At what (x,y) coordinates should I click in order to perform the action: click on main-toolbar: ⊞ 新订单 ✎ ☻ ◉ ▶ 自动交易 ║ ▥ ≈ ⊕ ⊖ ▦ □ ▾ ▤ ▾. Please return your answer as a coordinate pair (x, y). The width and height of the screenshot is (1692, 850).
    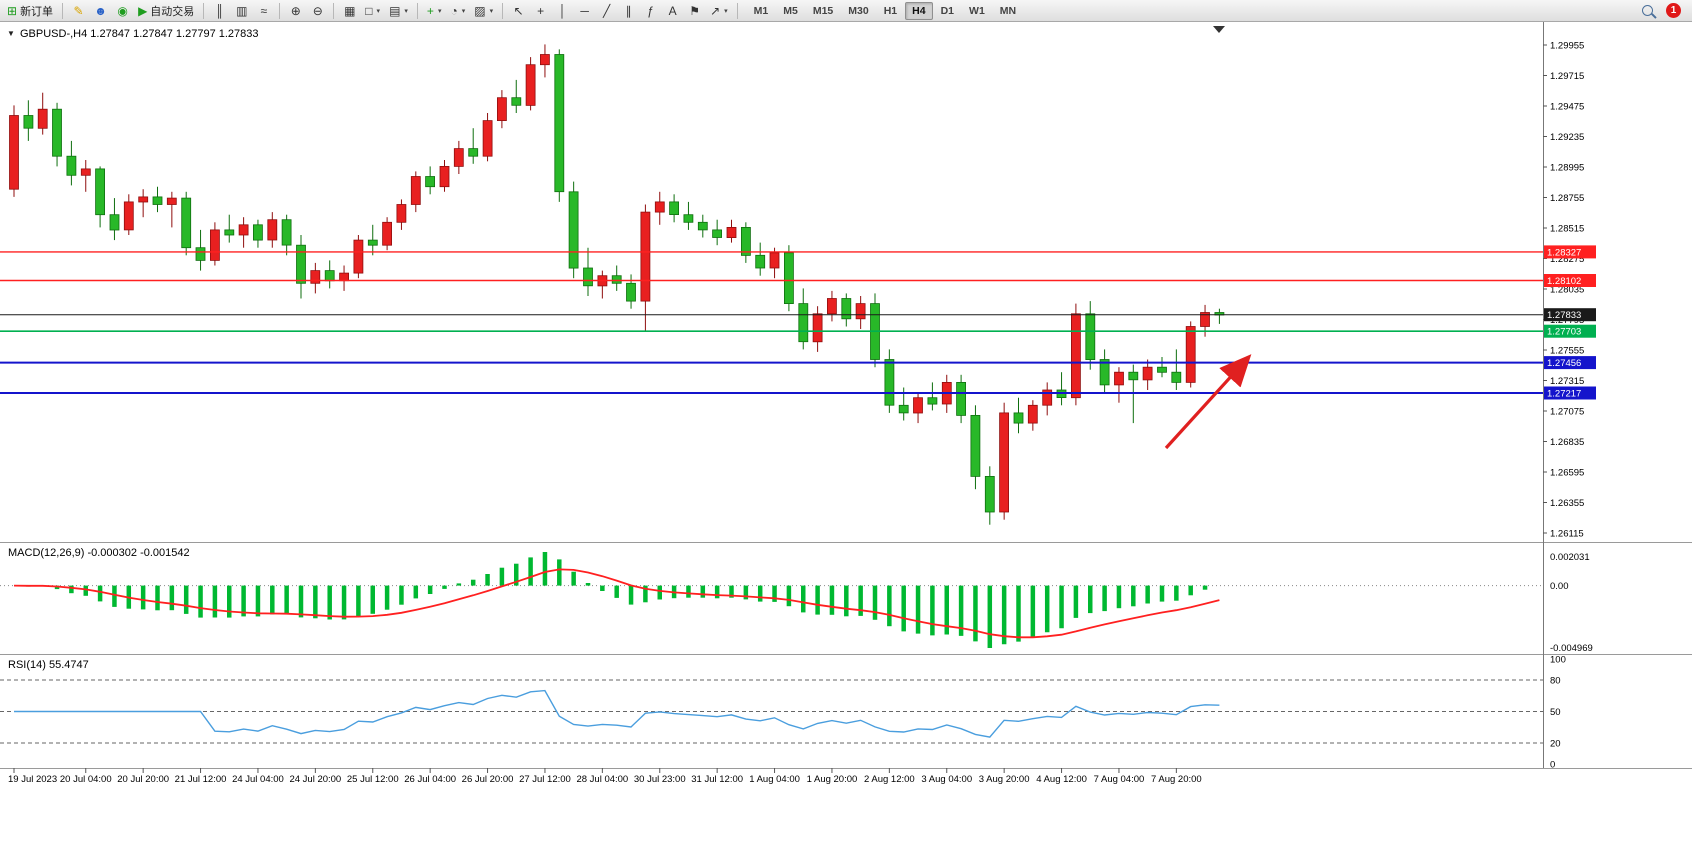
    Looking at the image, I should click on (846, 11).